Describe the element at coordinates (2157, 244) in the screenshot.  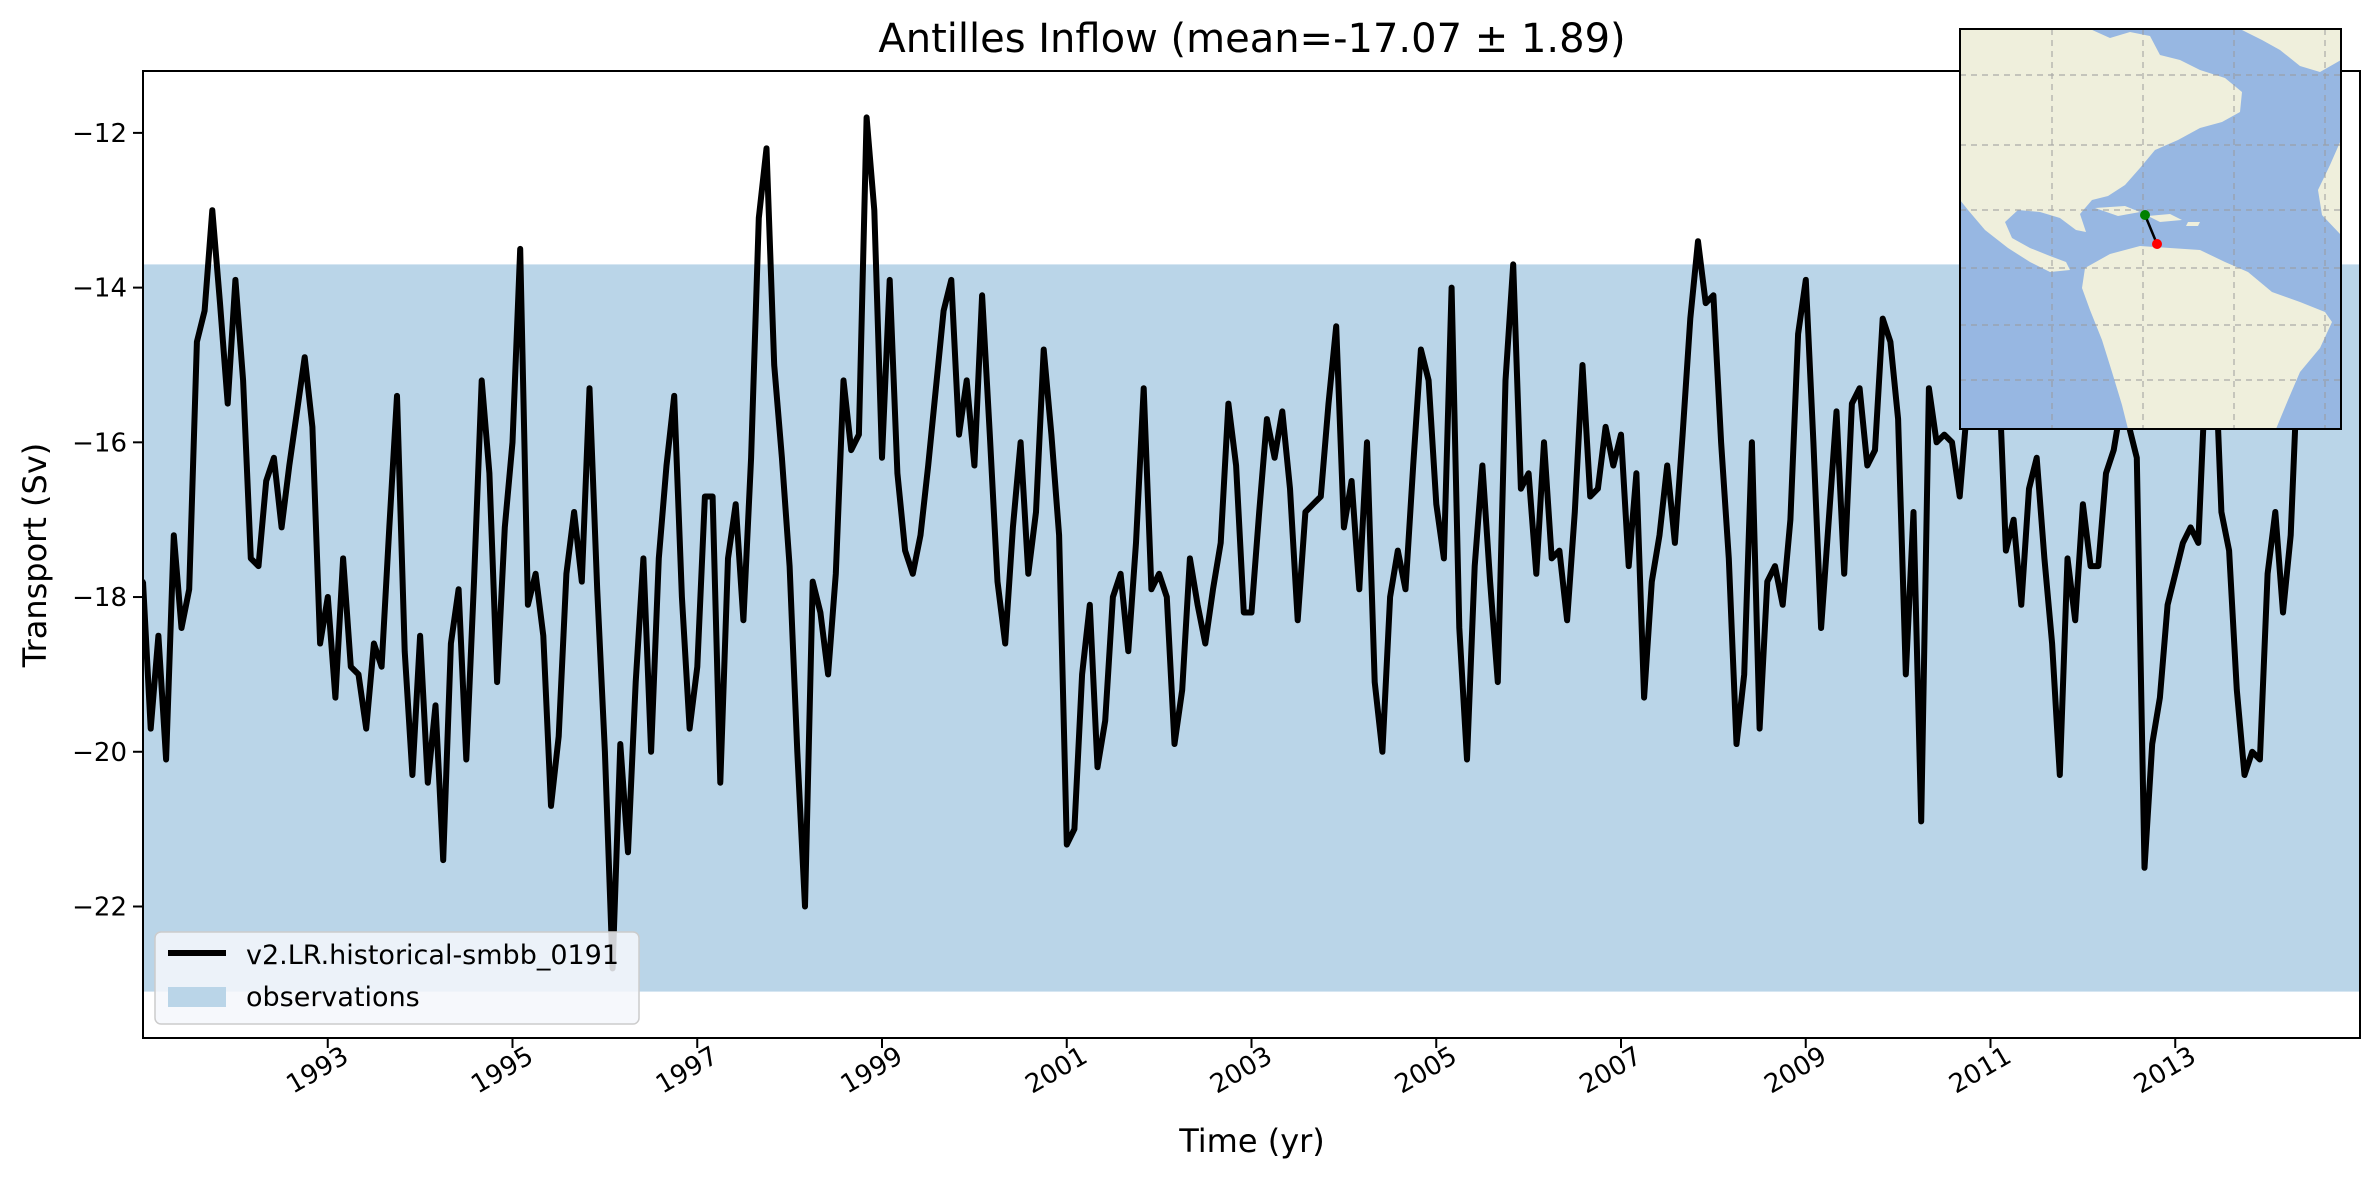
I see `map-section-end-marker` at that location.